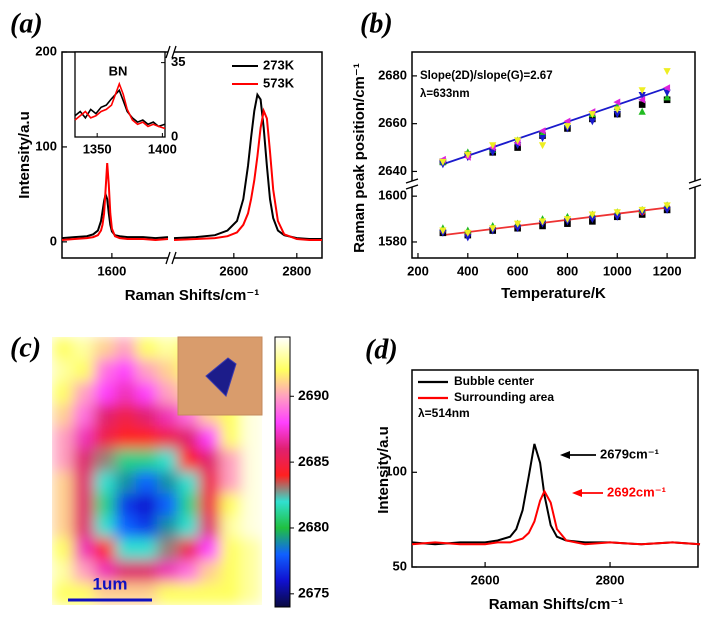 The width and height of the screenshot is (709, 619). I want to click on annotation: λ=633nm, so click(445, 94).